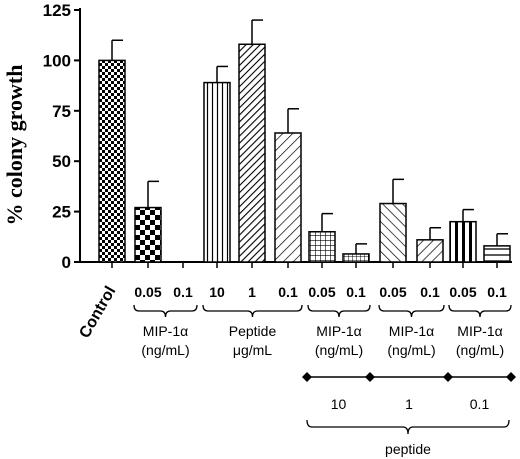  What do you see at coordinates (66, 262) in the screenshot?
I see `y-tick-label: 0` at bounding box center [66, 262].